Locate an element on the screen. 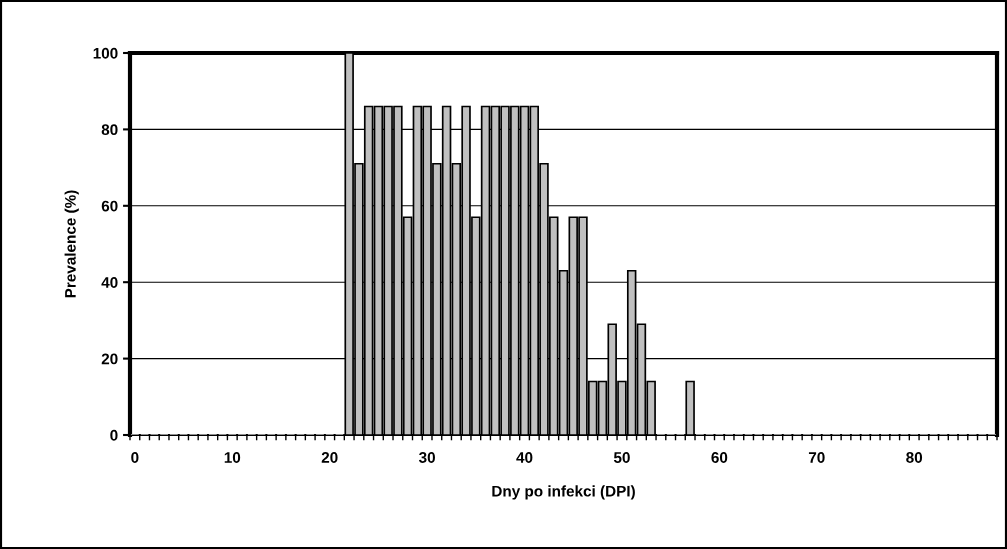 This screenshot has width=1007, height=549. x-tick-label: 20 is located at coordinates (329, 457).